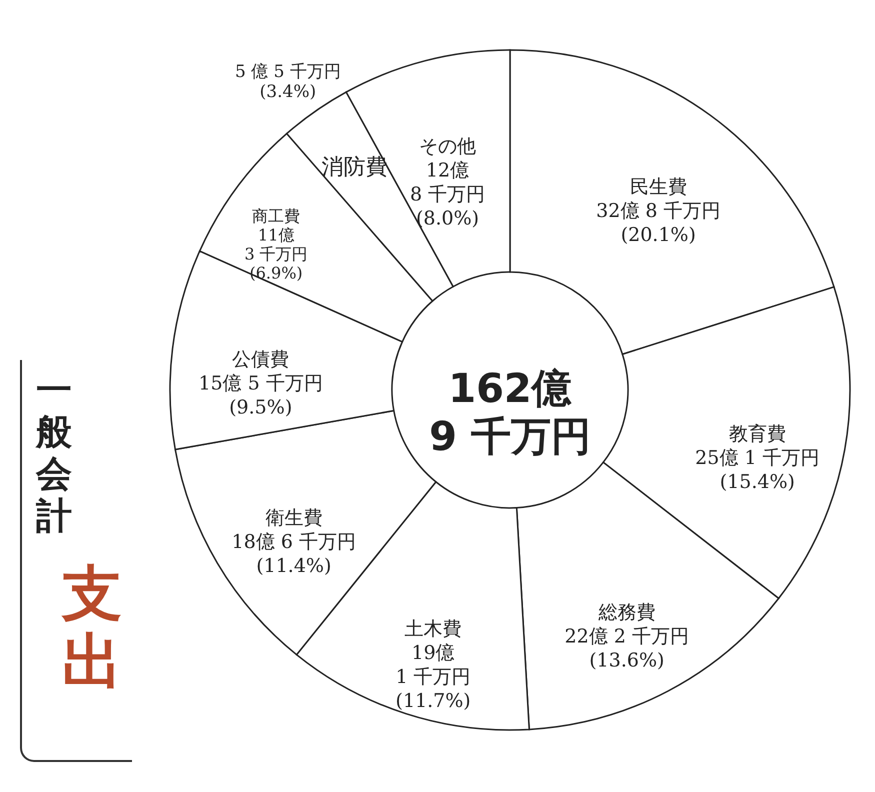 The height and width of the screenshot is (792, 875). What do you see at coordinates (447, 147) in the screenshot?
I see `slice-label: その他` at bounding box center [447, 147].